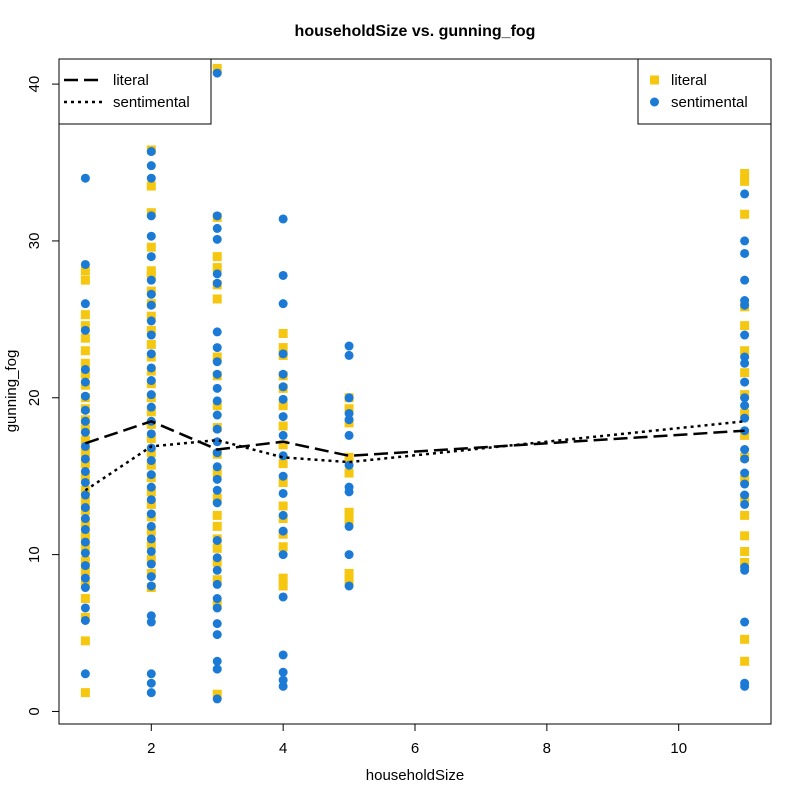  I want to click on trend-line-sentimental, so click(414, 456).